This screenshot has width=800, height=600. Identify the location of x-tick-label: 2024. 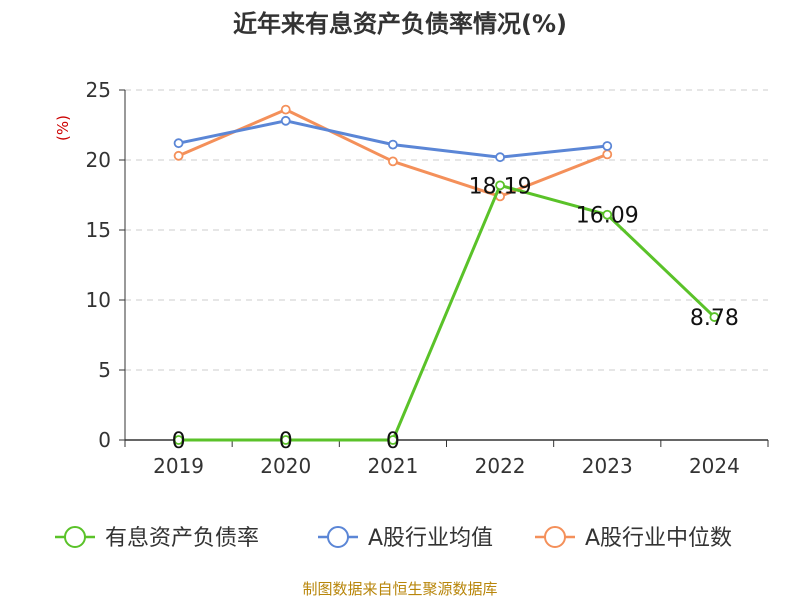
(714, 466).